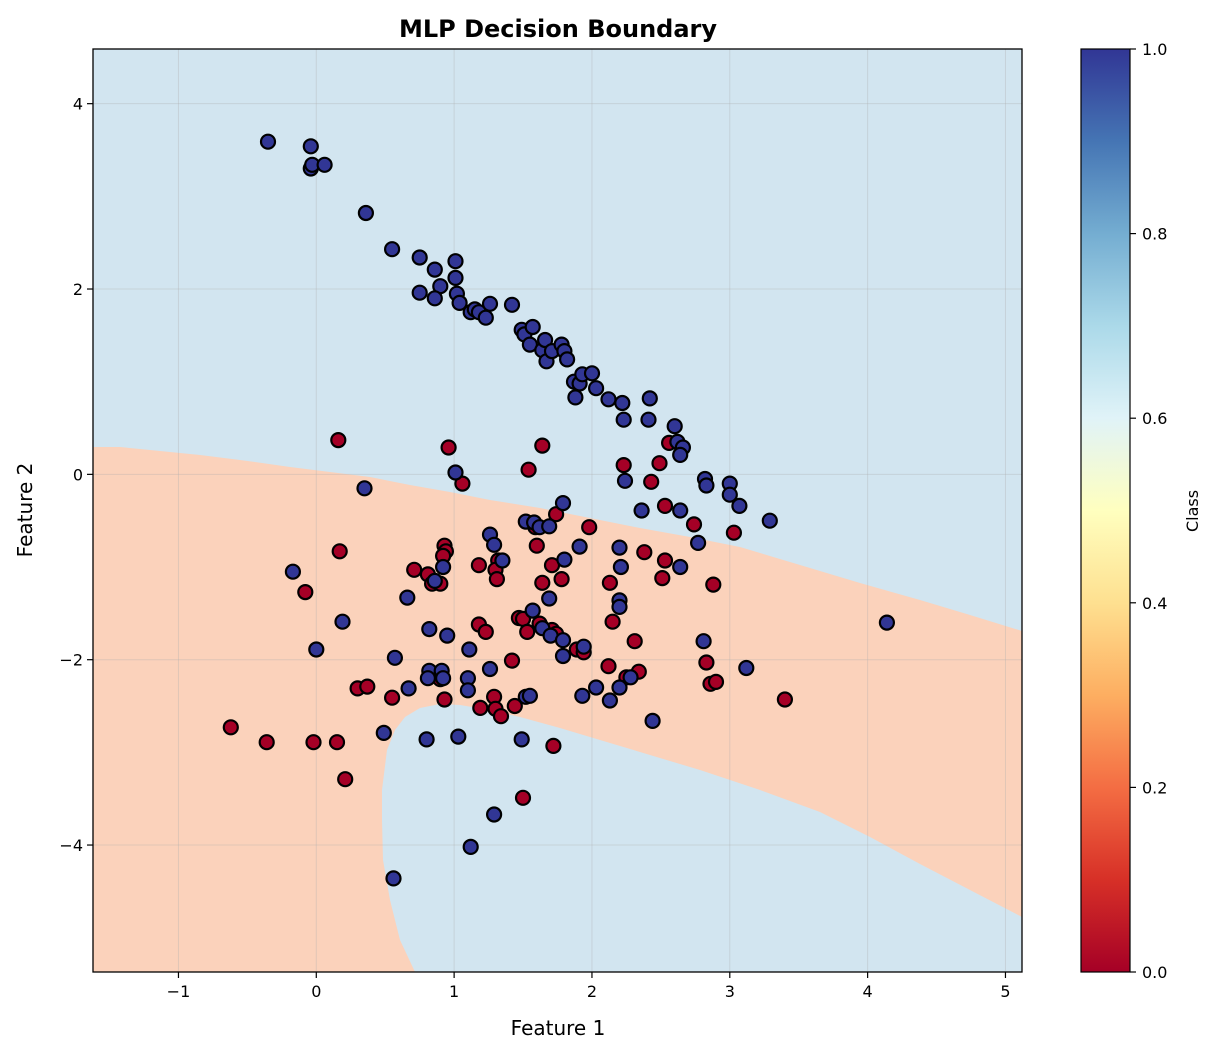  What do you see at coordinates (1154, 49) in the screenshot?
I see `colorbar-tick-label: 1.0` at bounding box center [1154, 49].